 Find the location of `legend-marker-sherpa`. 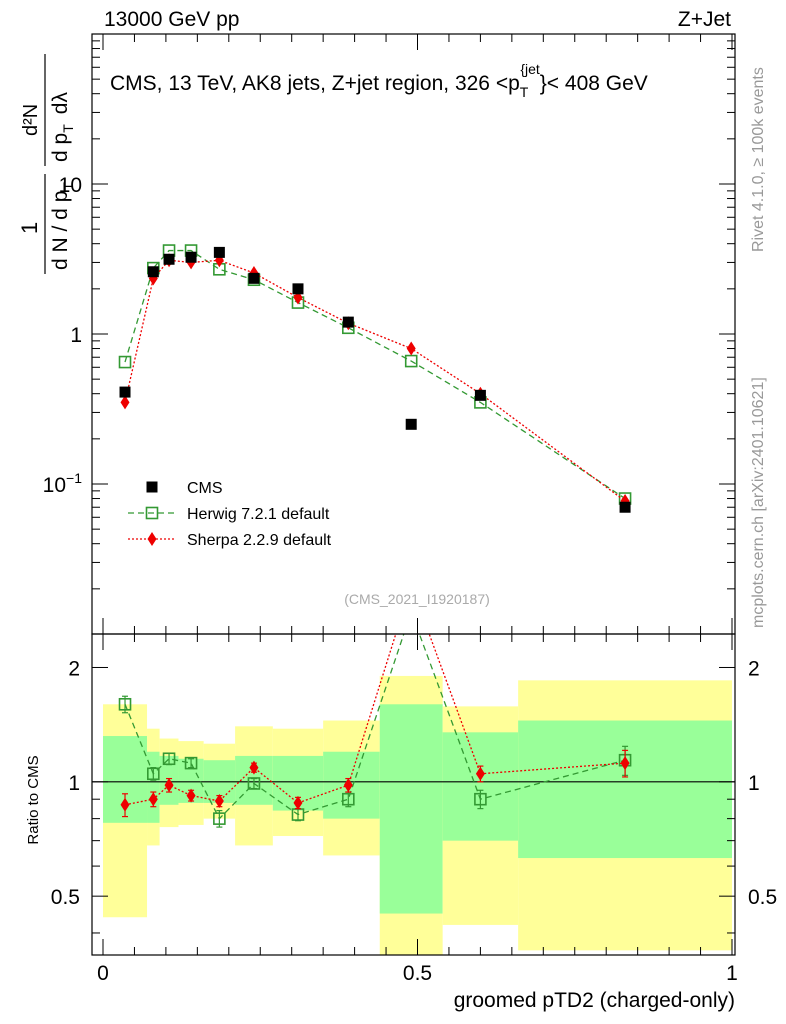

legend-marker-sherpa is located at coordinates (152, 539).